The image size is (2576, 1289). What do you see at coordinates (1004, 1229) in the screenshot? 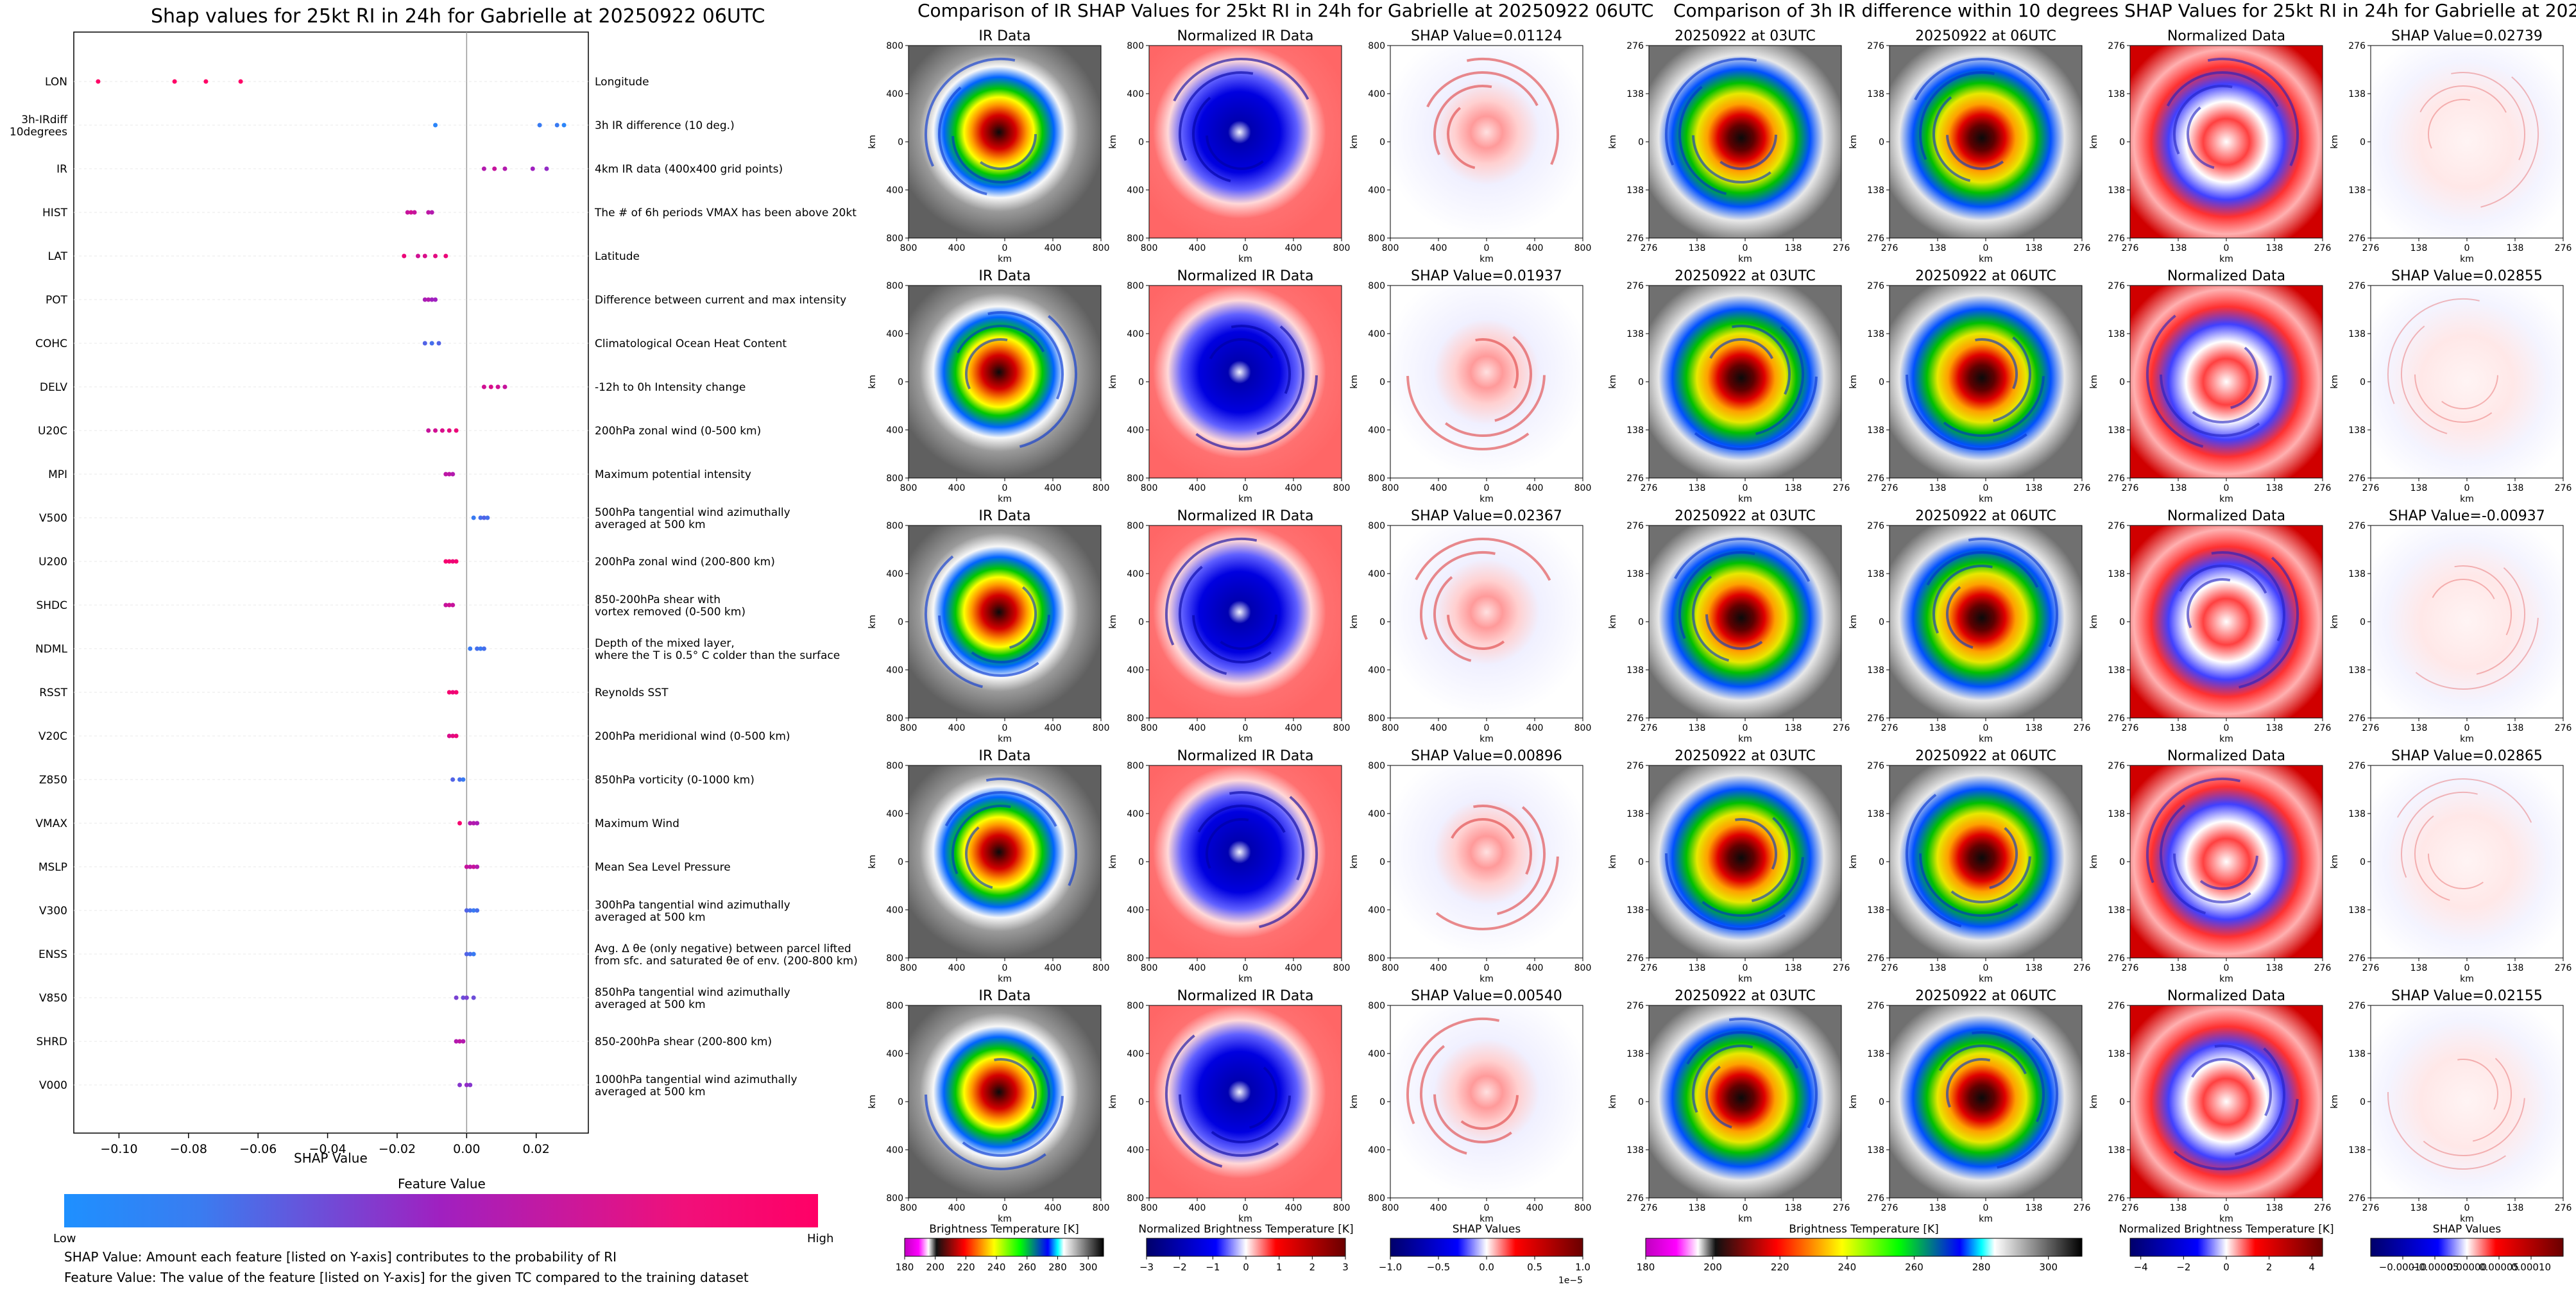
I see `colorbar-title: Brightness Temperature [K]` at bounding box center [1004, 1229].